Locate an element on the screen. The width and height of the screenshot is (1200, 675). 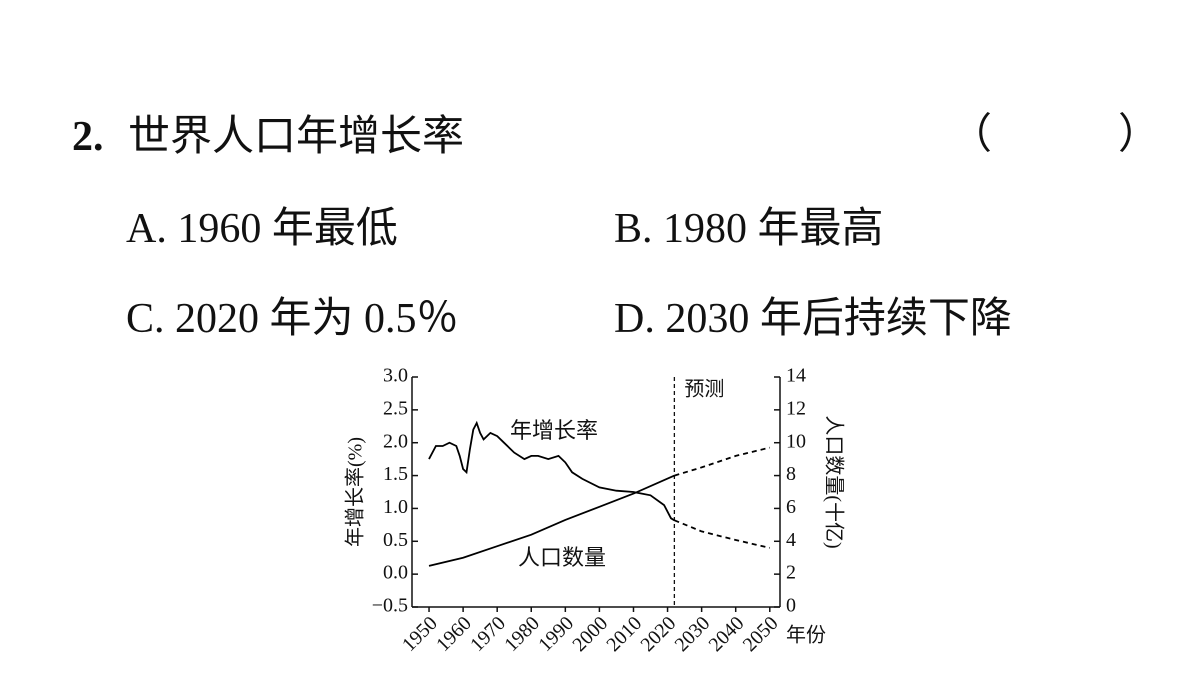
x-tick-label: 2030 is located at coordinates (693, 634).